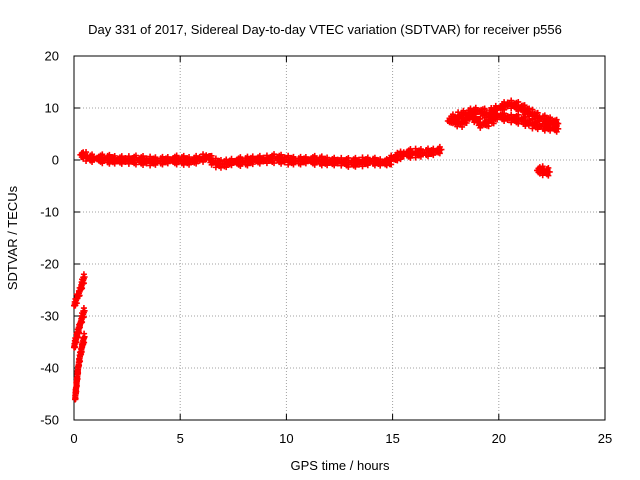 This screenshot has width=640, height=480. What do you see at coordinates (49, 368) in the screenshot?
I see `y-tick-label: -40` at bounding box center [49, 368].